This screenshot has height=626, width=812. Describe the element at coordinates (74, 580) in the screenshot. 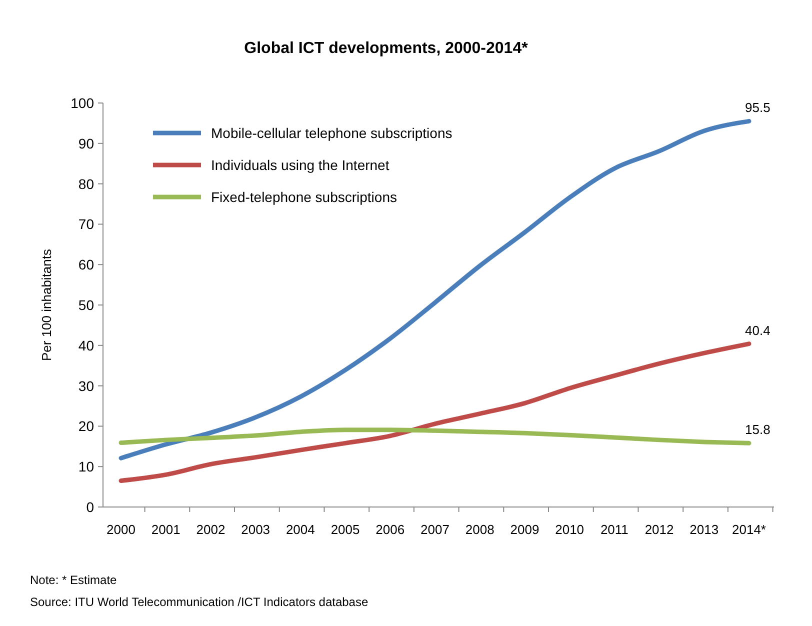

I see `text: Note: * Estimate` at that location.